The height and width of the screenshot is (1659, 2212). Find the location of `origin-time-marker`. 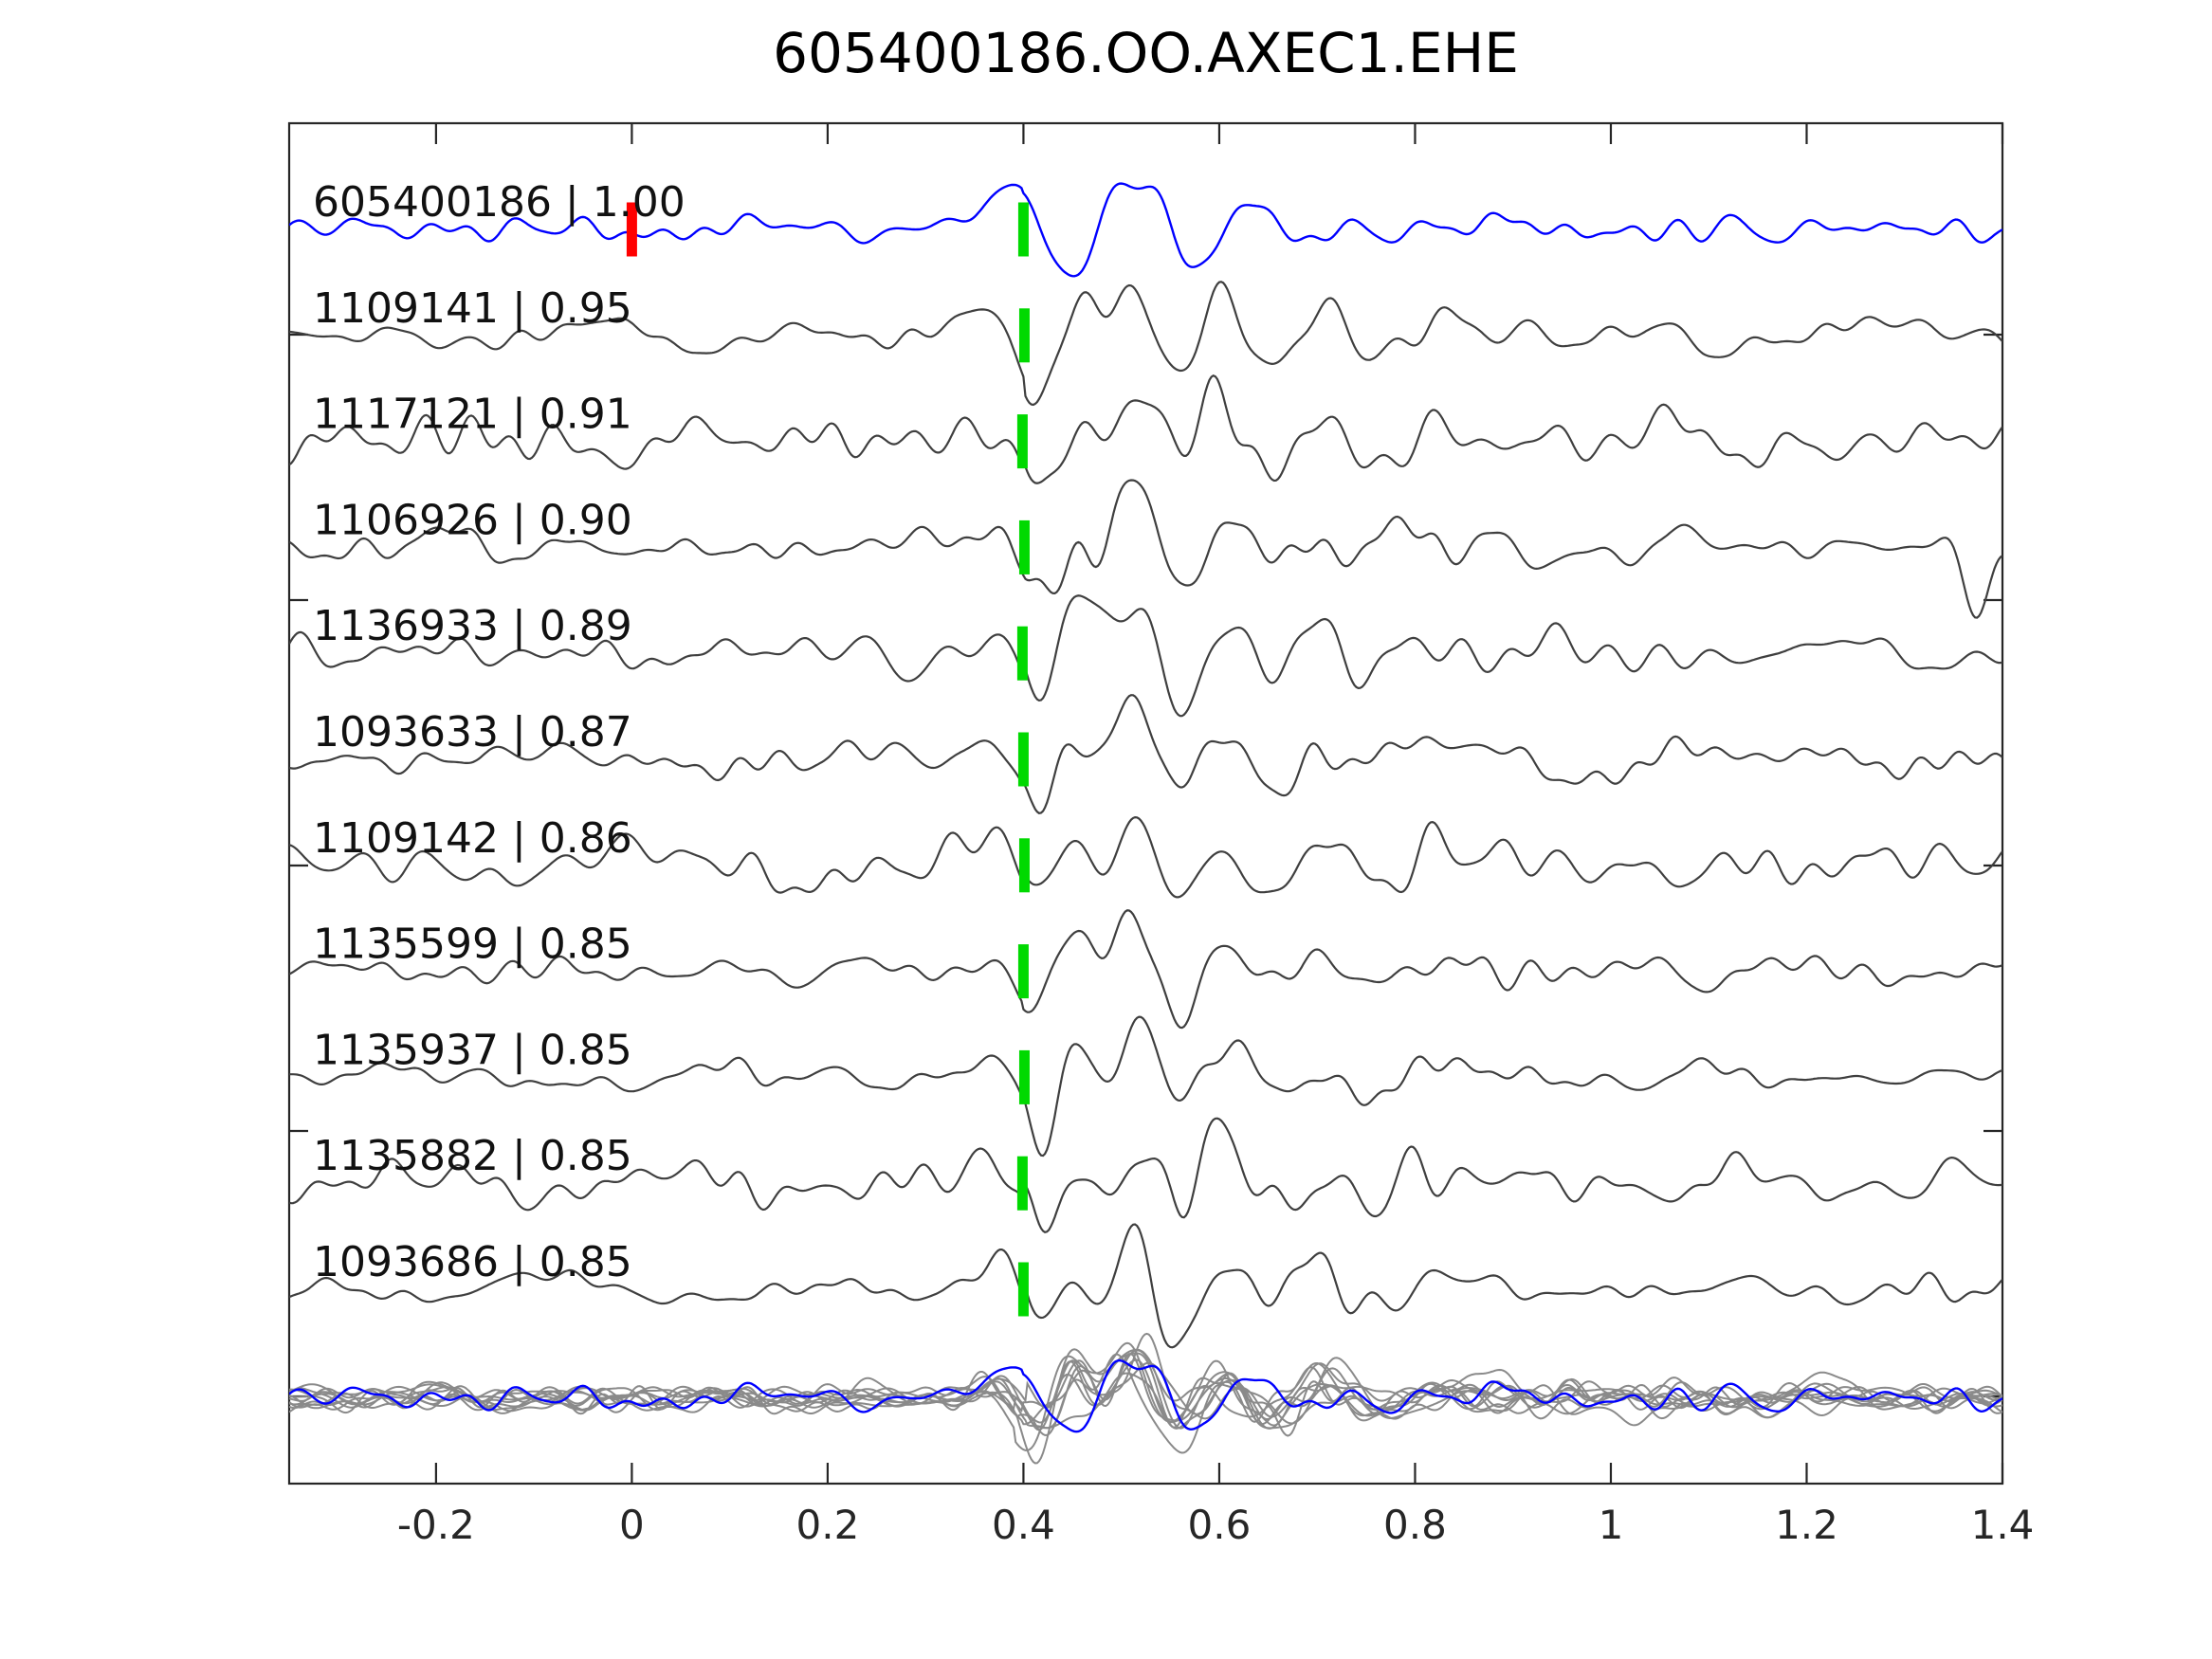

origin-time-marker is located at coordinates (631, 229).